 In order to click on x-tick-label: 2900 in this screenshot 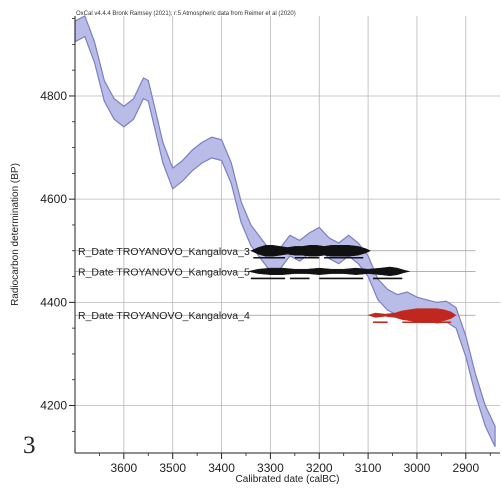, I will do `click(465, 468)`.